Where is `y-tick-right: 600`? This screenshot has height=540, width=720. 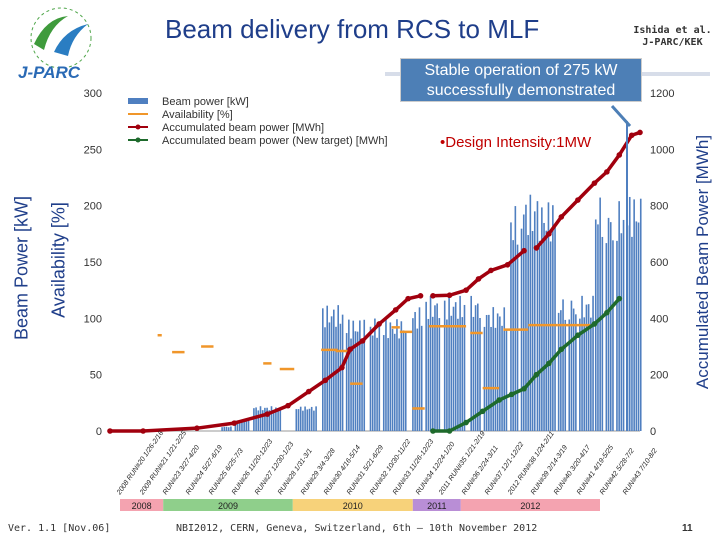
y-tick-right: 600 is located at coordinates (659, 263).